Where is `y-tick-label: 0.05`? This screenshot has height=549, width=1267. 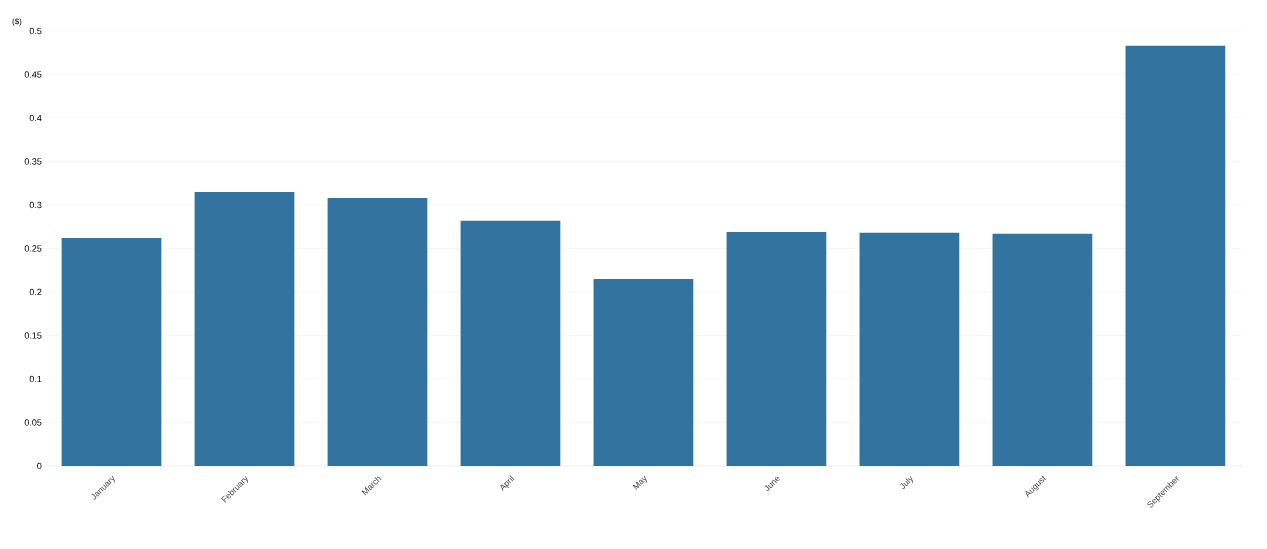 y-tick-label: 0.05 is located at coordinates (33, 422).